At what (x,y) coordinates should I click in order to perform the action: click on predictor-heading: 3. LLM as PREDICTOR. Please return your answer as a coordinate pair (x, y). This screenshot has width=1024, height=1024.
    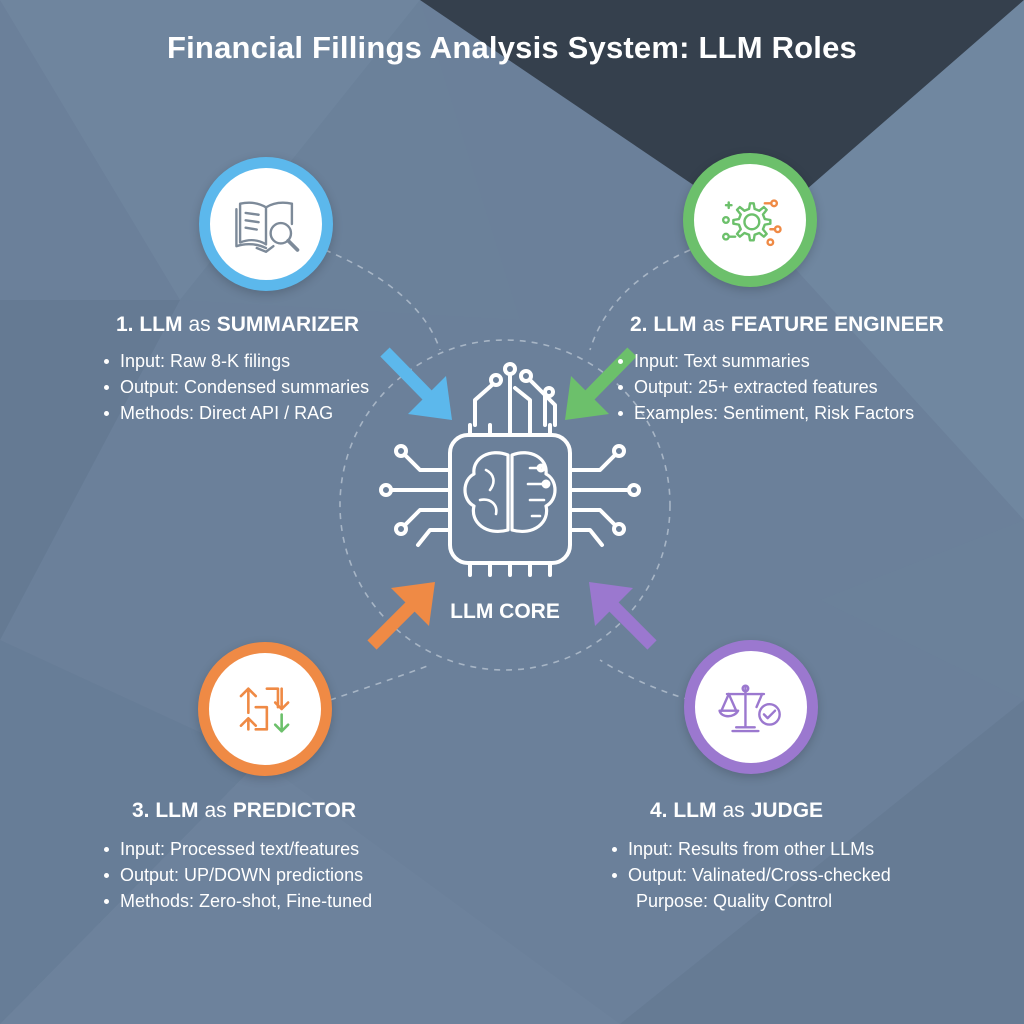
    Looking at the image, I should click on (244, 811).